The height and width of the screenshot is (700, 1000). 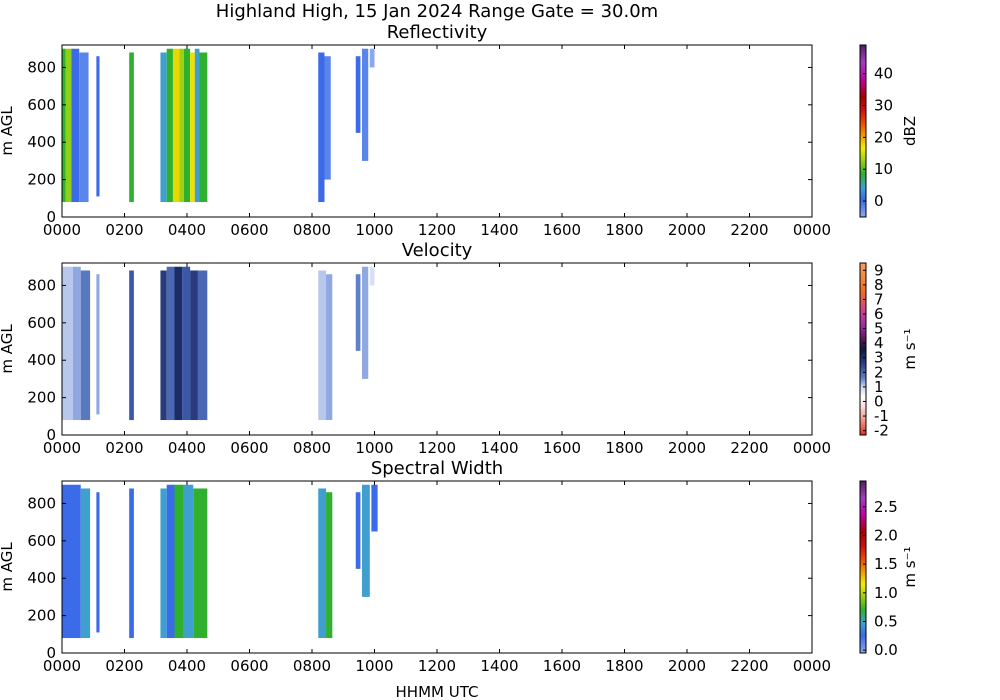 I want to click on colorbar-tick-label: 10, so click(x=883, y=169).